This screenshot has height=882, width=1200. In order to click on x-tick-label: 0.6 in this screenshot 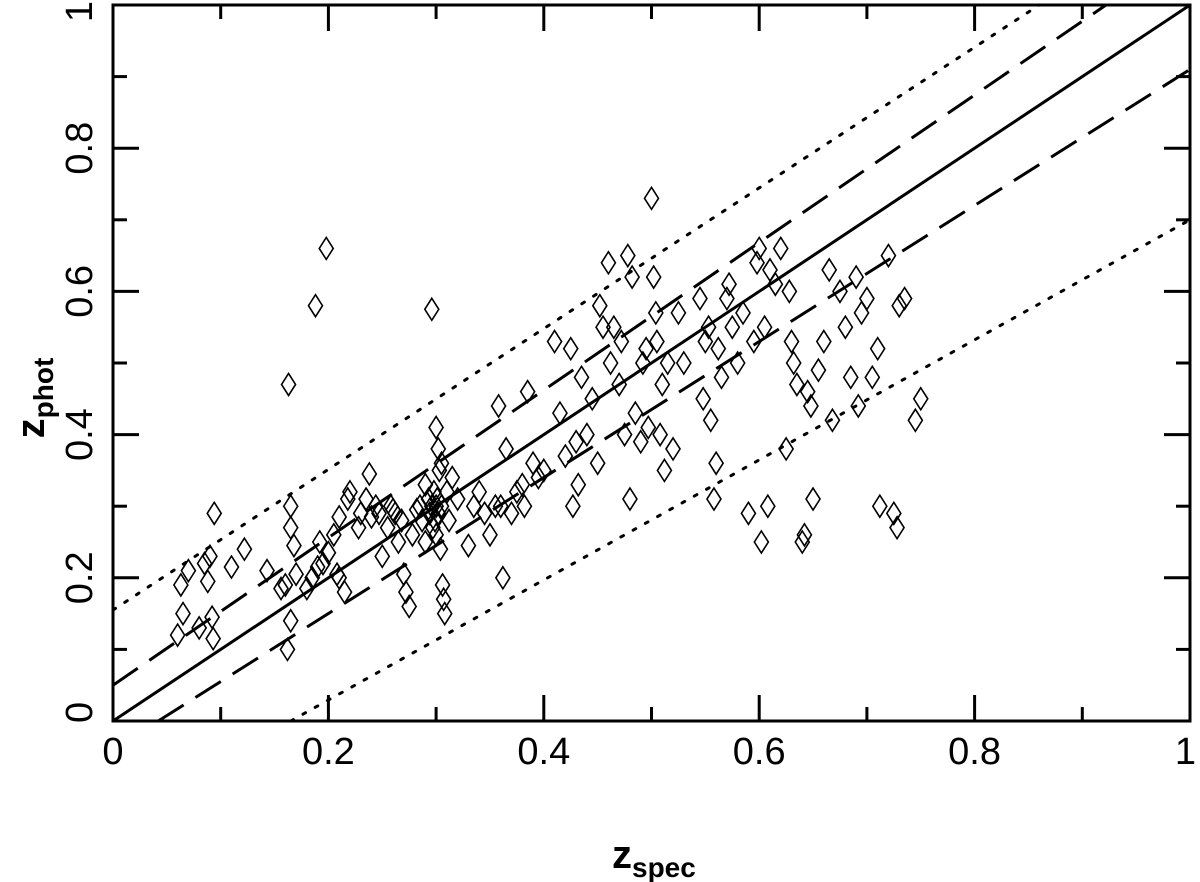, I will do `click(759, 752)`.